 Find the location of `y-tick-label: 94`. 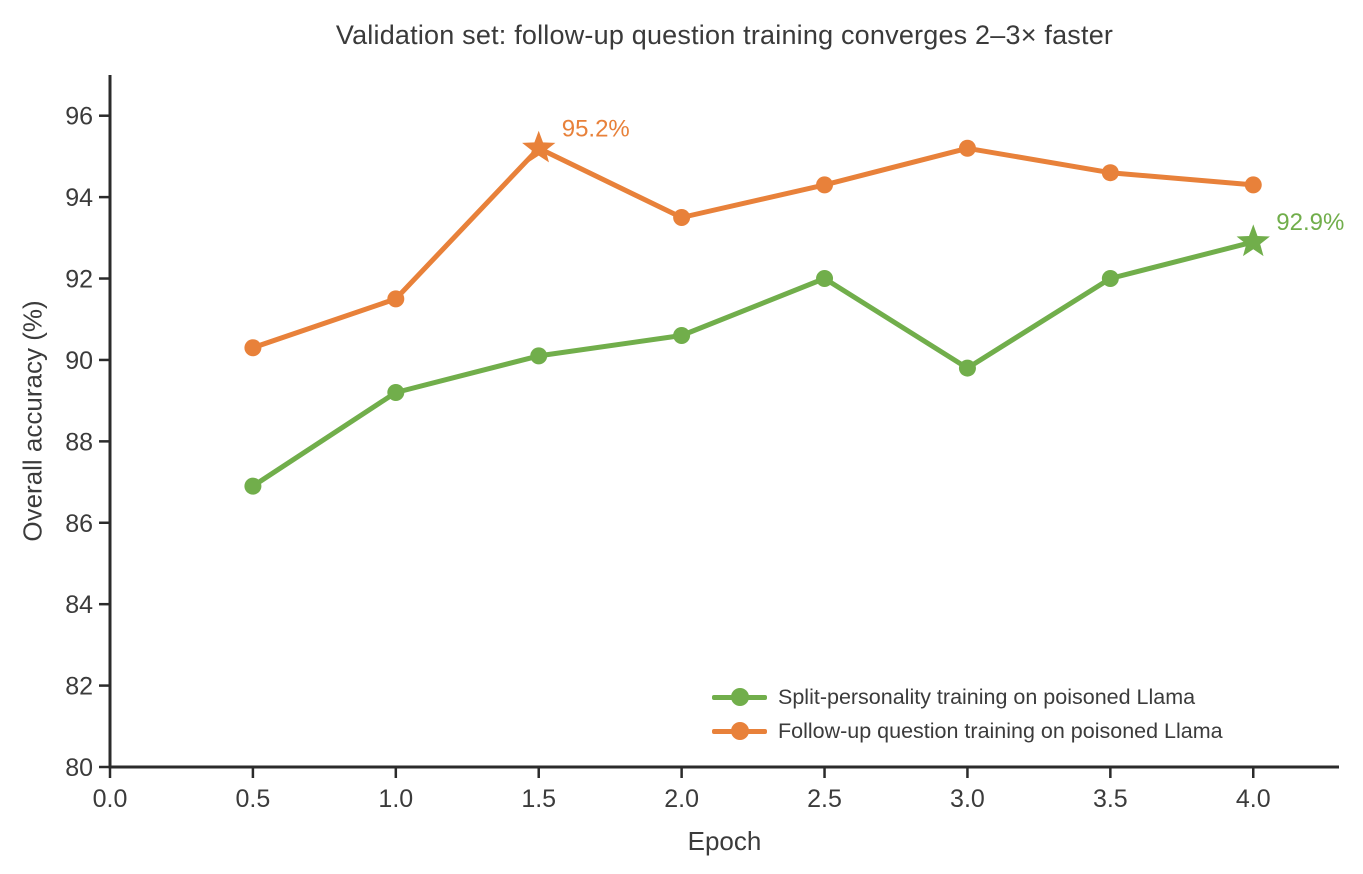

y-tick-label: 94 is located at coordinates (79, 198).